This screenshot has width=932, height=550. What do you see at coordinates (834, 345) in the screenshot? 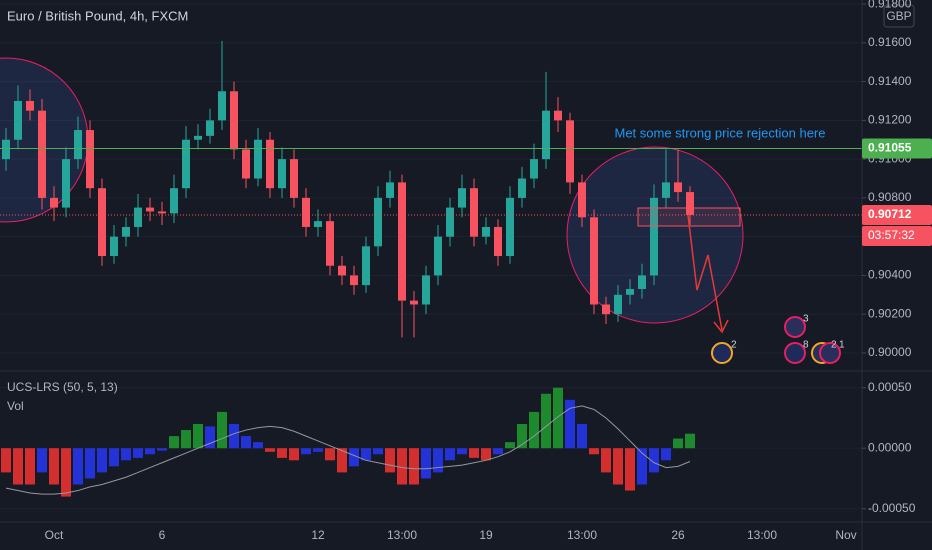
I see `event-count: 2` at bounding box center [834, 345].